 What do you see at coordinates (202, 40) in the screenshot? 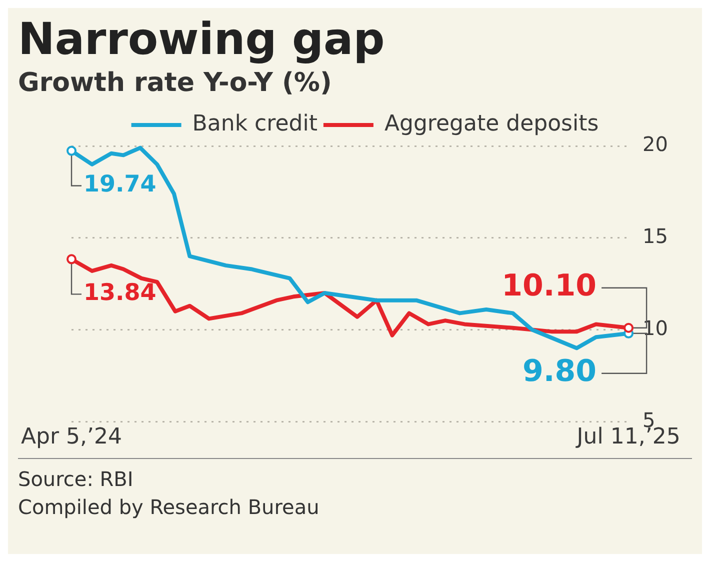
I see `chart-title: Narrowing gap` at bounding box center [202, 40].